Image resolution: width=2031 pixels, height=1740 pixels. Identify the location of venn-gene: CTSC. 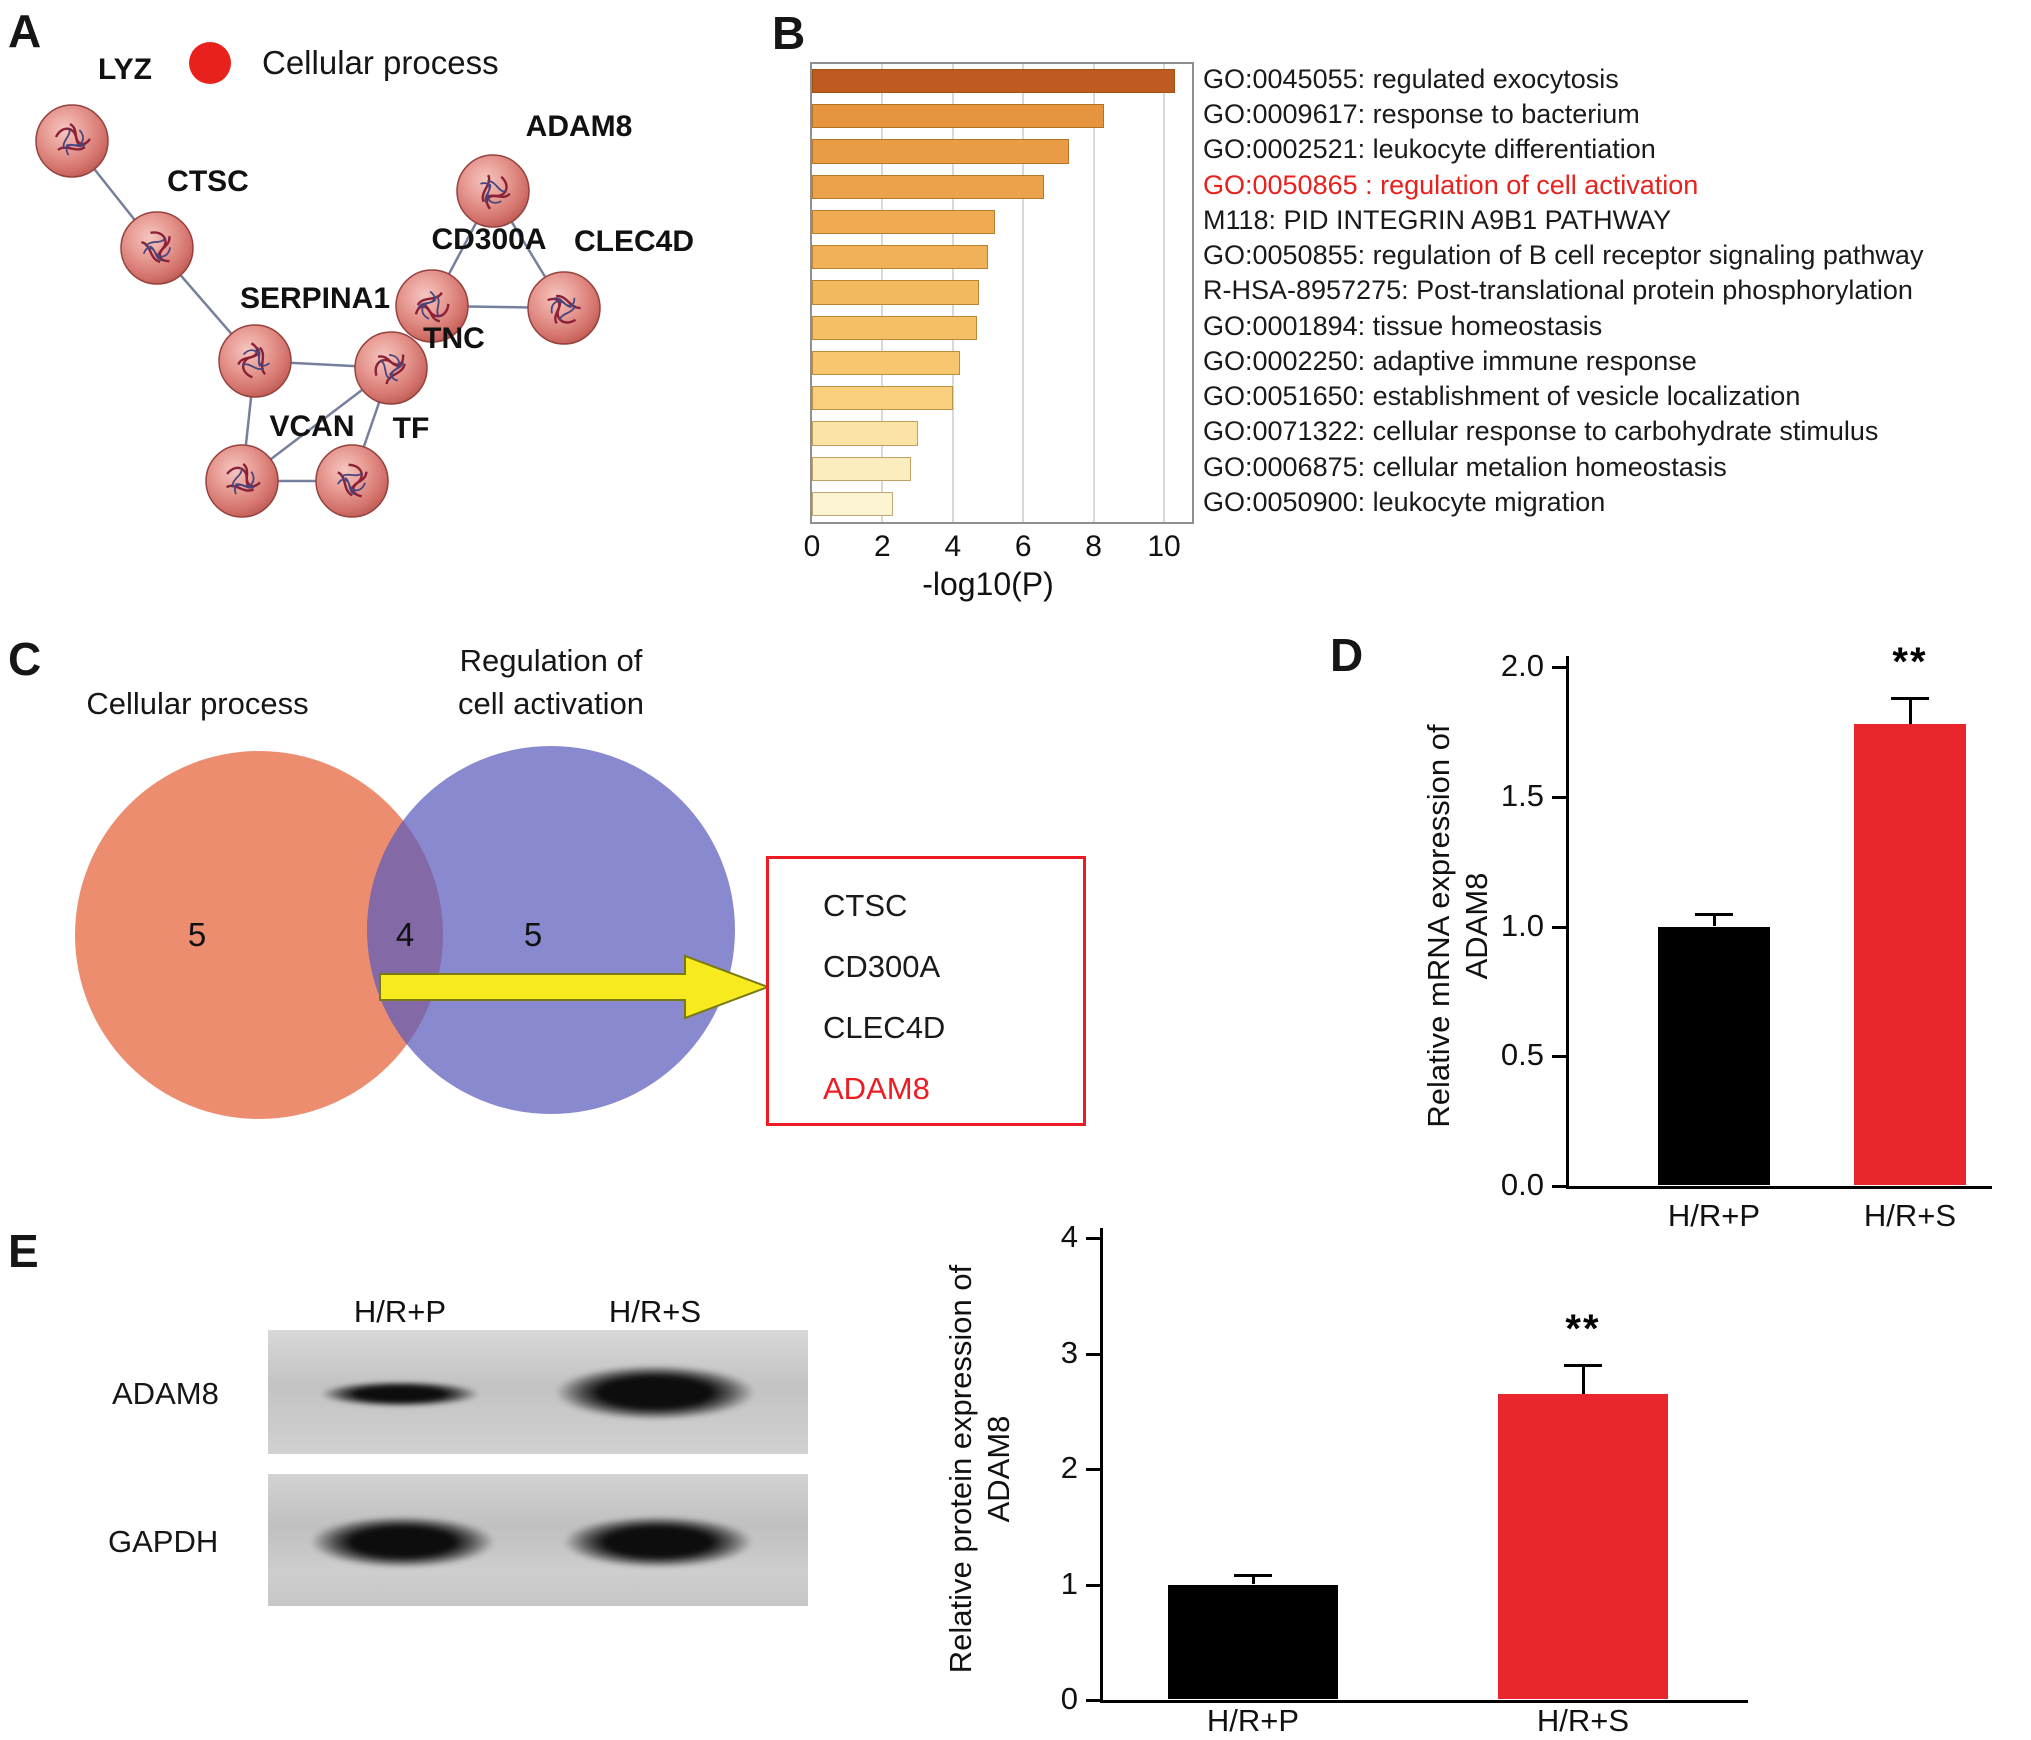
(865, 905).